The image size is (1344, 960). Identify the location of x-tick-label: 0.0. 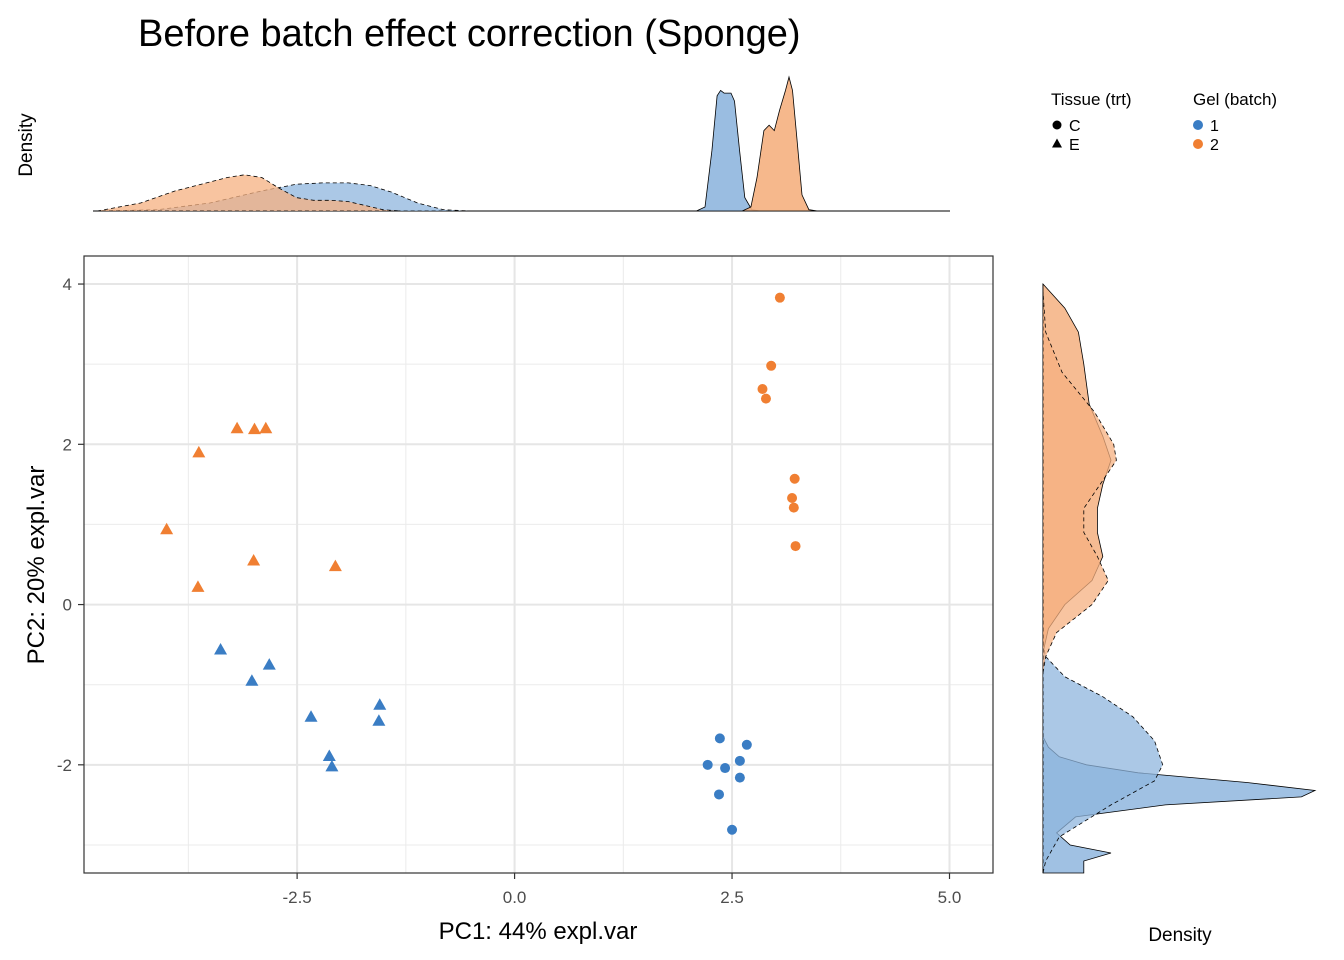
(515, 897).